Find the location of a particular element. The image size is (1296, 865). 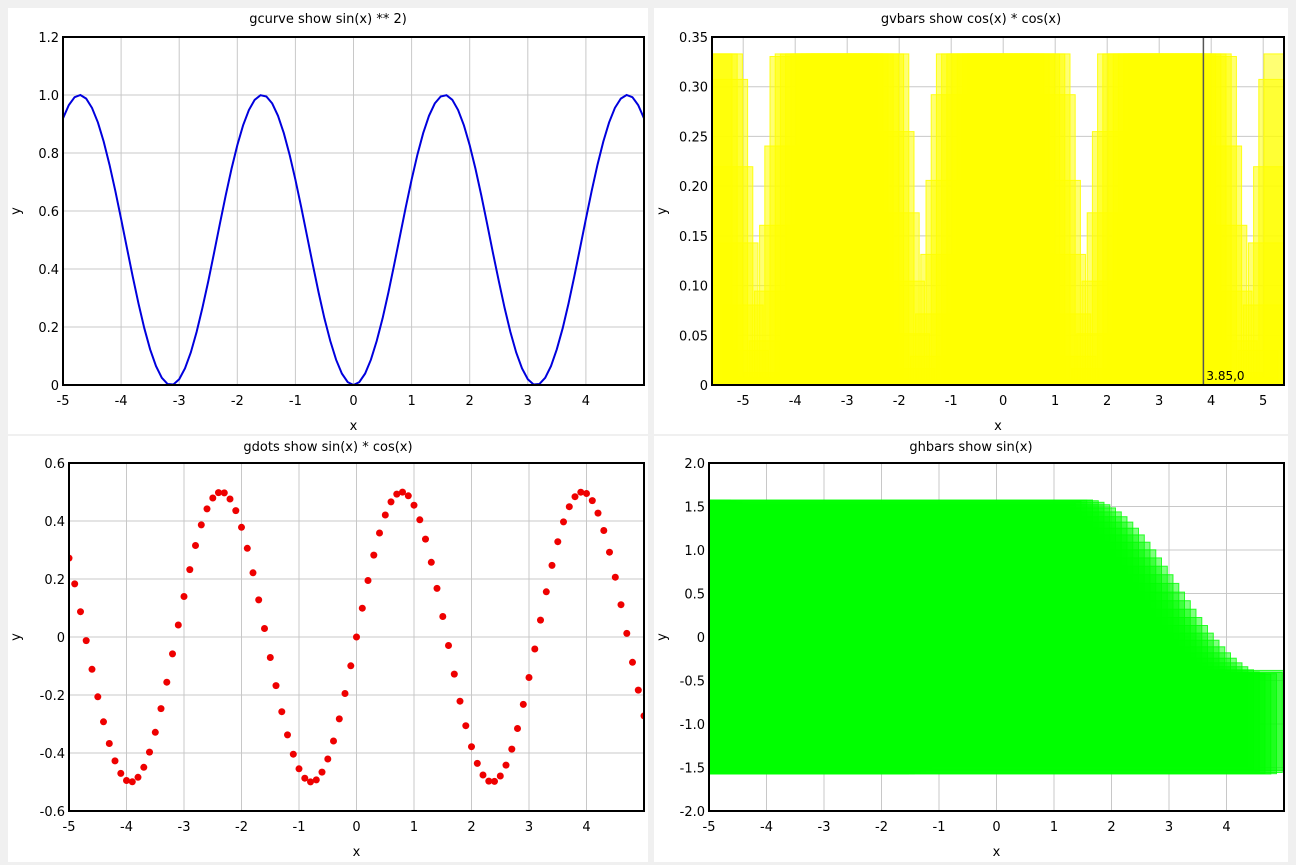

y-tick-label: 0.2 is located at coordinates (48, 328).